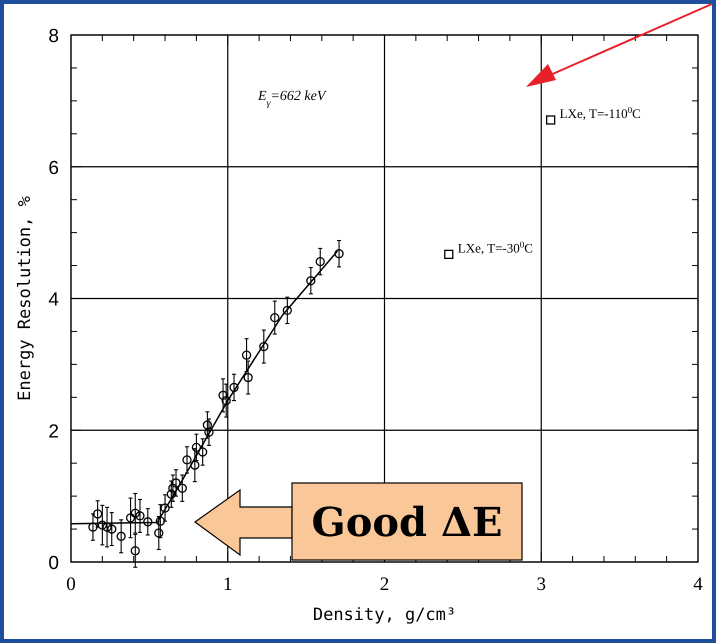  Describe the element at coordinates (385, 584) in the screenshot. I see `x-tick-label: 2` at that location.